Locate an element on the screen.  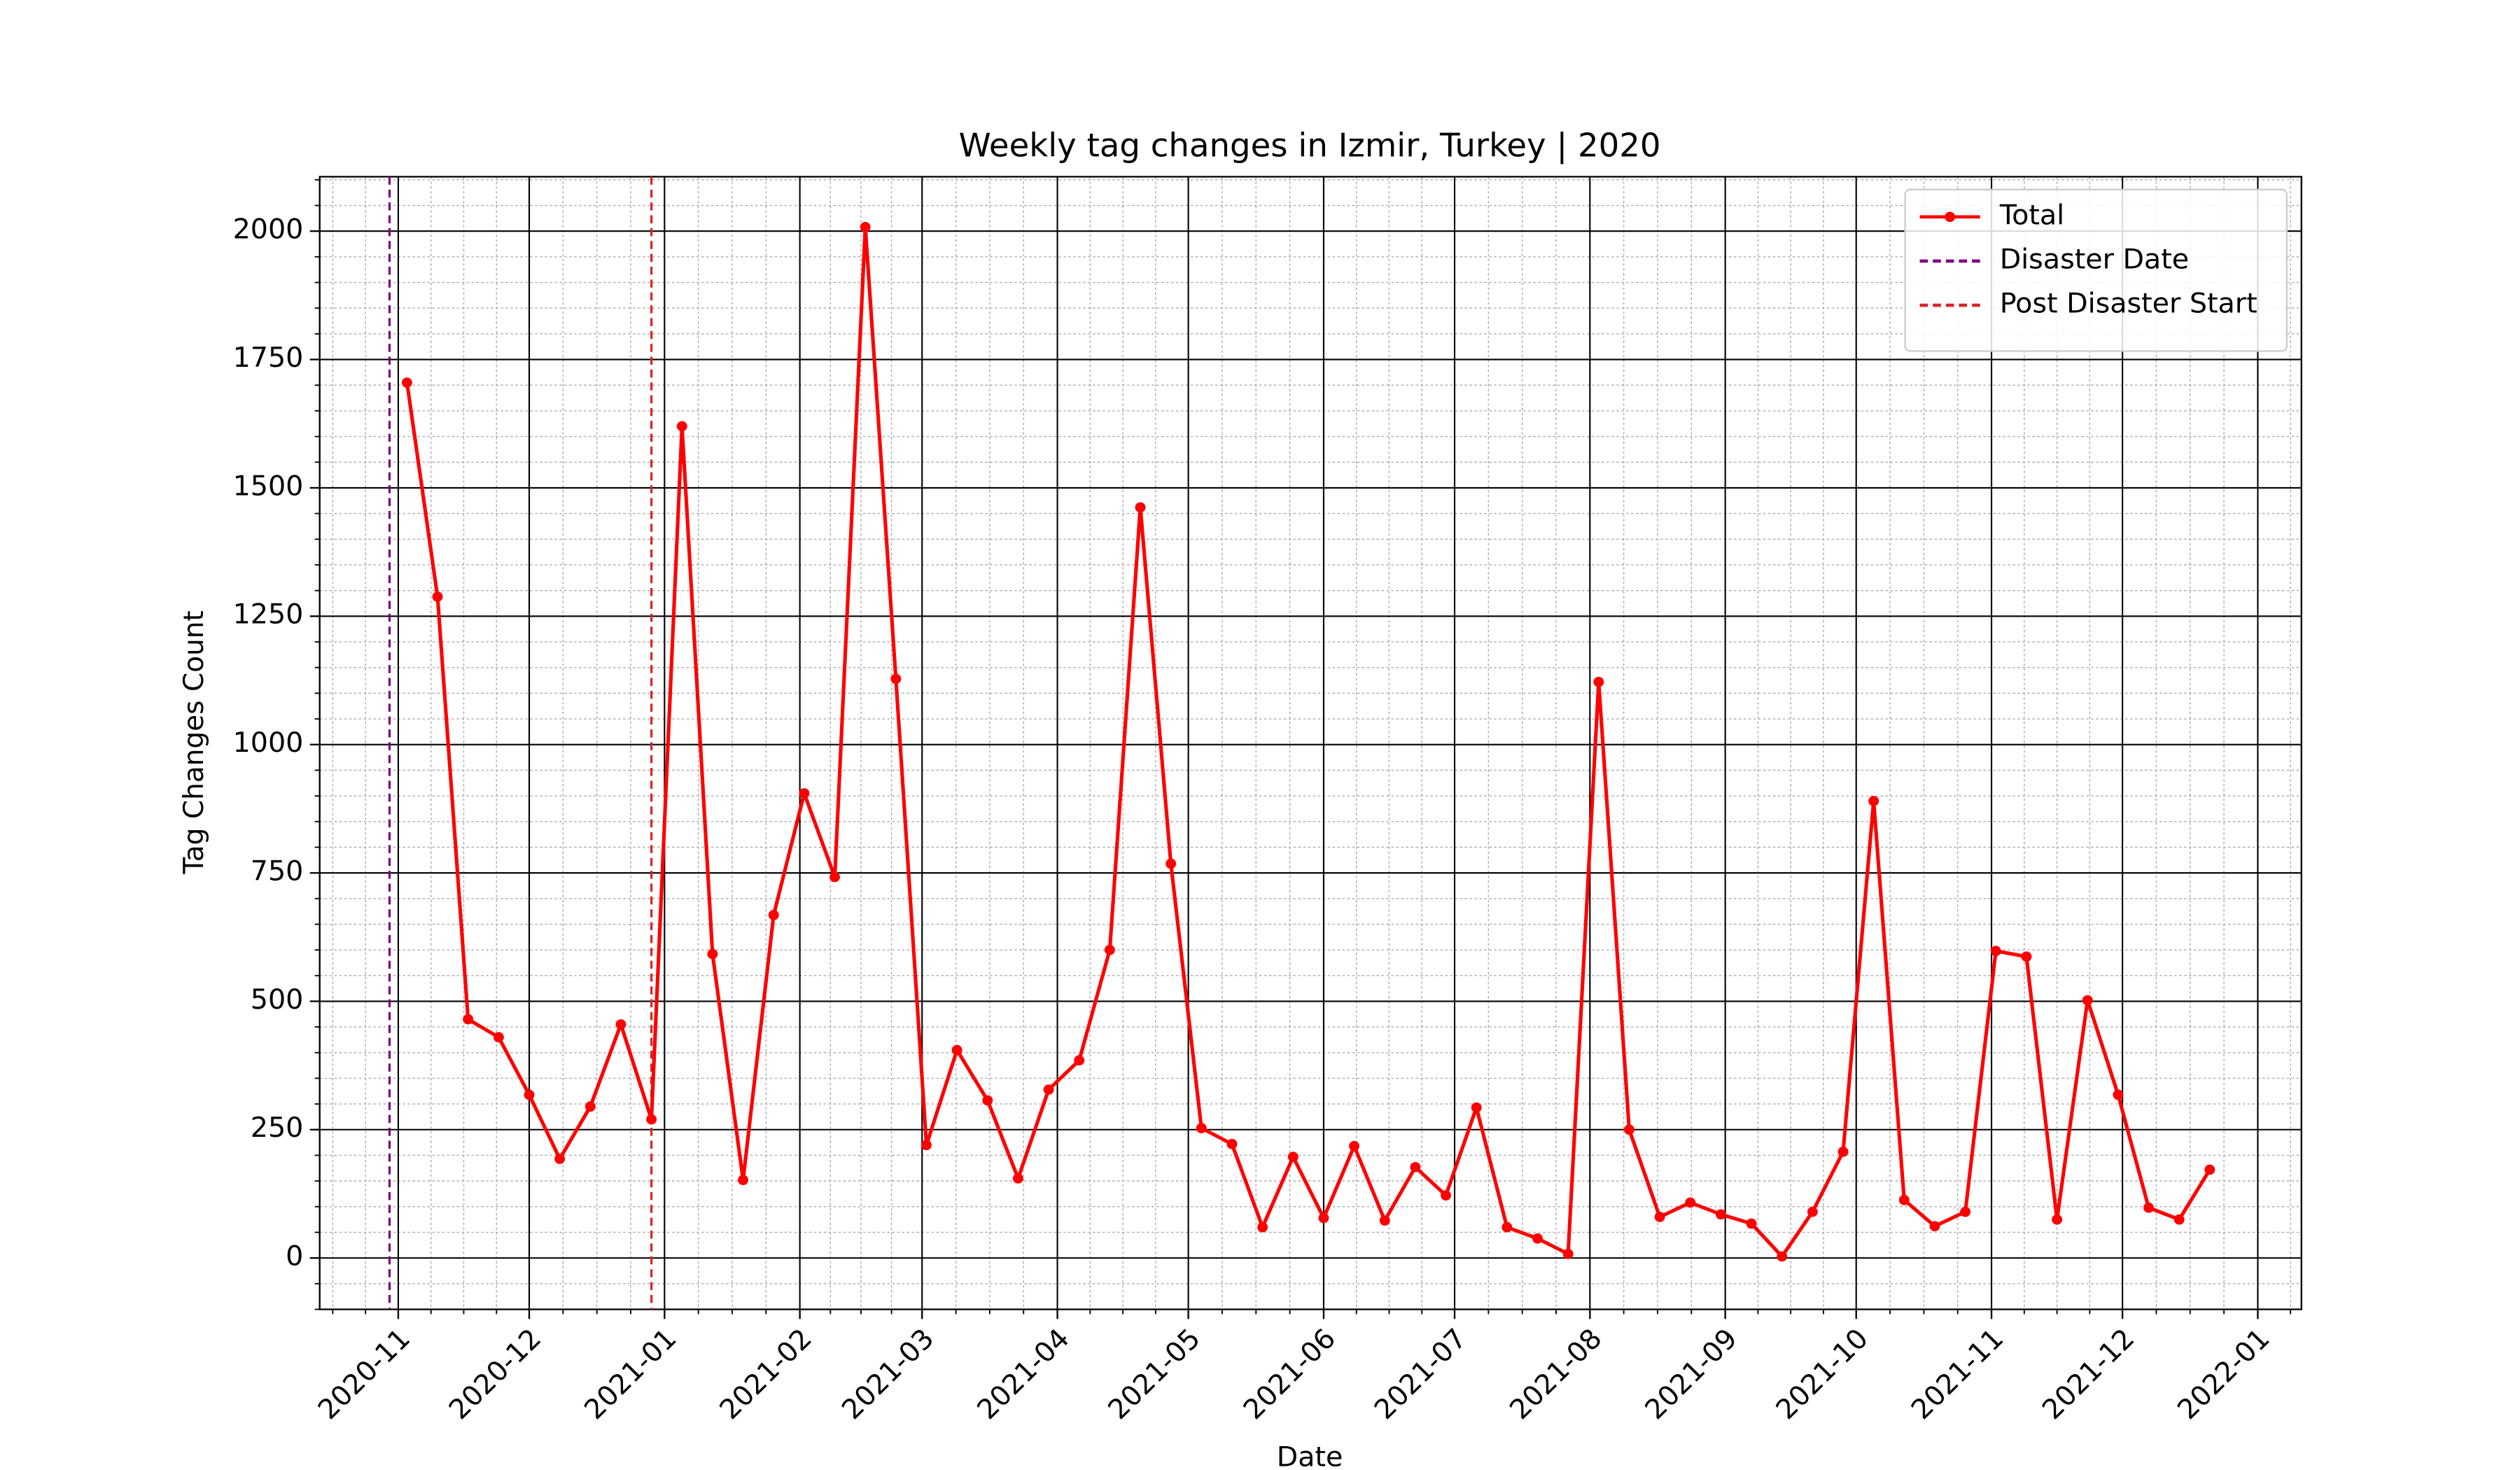
legend-marker is located at coordinates (1950, 217).